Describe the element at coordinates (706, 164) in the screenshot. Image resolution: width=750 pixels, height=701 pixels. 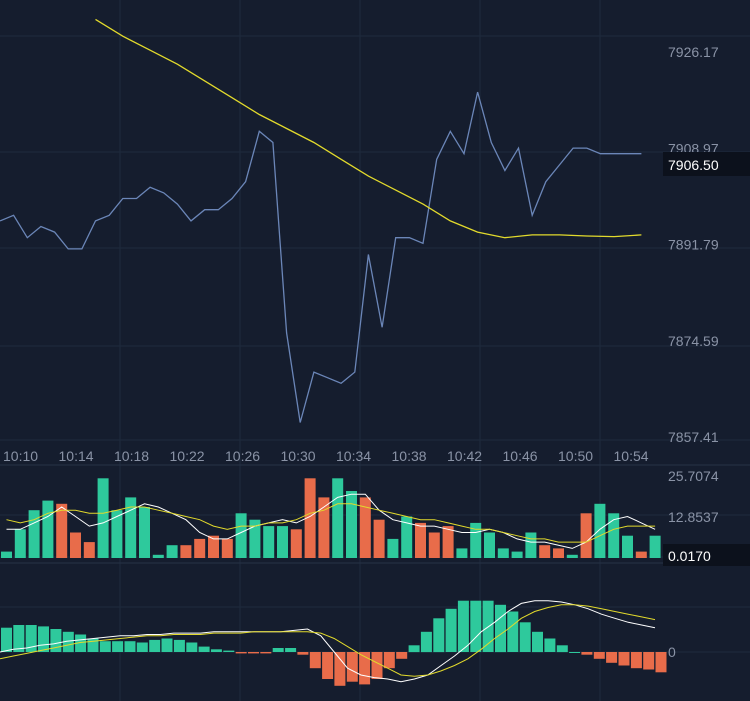
I see `current-price-tag: 7906.50` at that location.